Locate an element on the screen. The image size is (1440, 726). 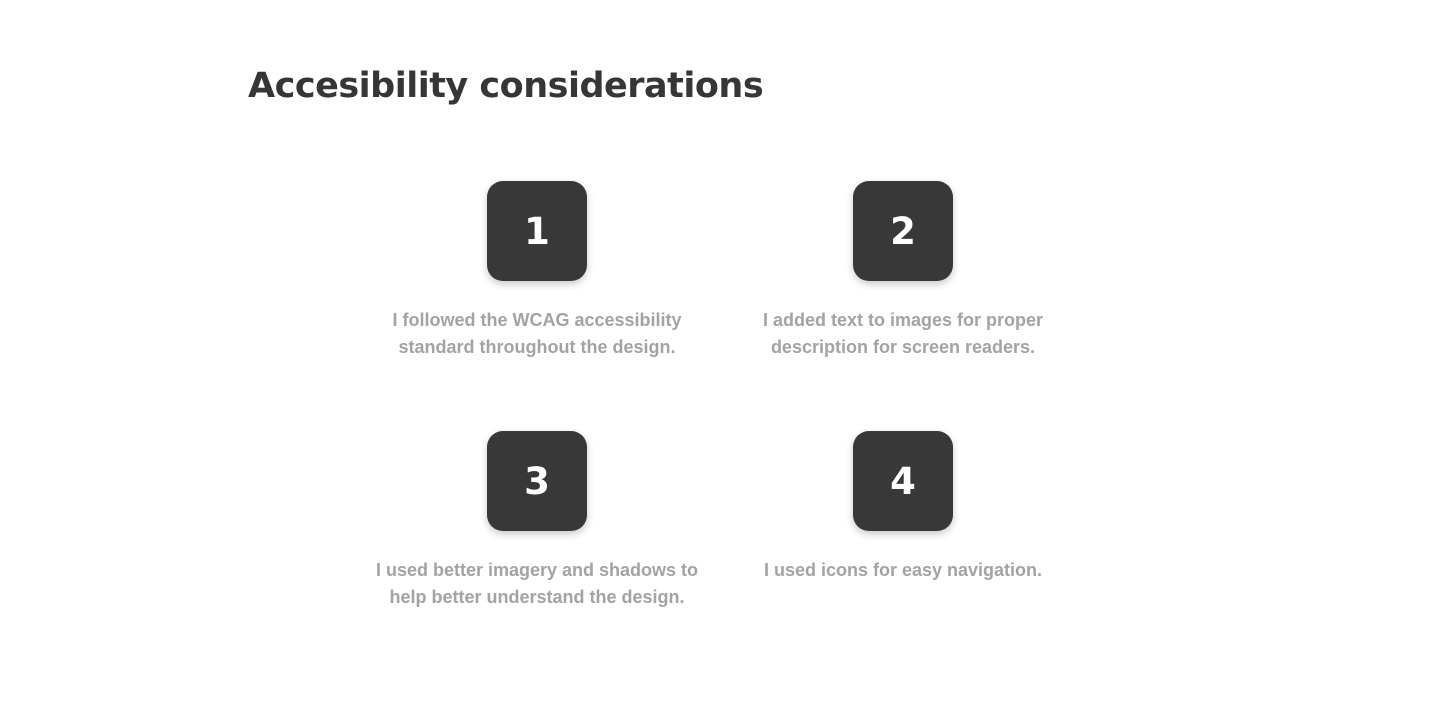
number-badge-4: 4 is located at coordinates (903, 481).